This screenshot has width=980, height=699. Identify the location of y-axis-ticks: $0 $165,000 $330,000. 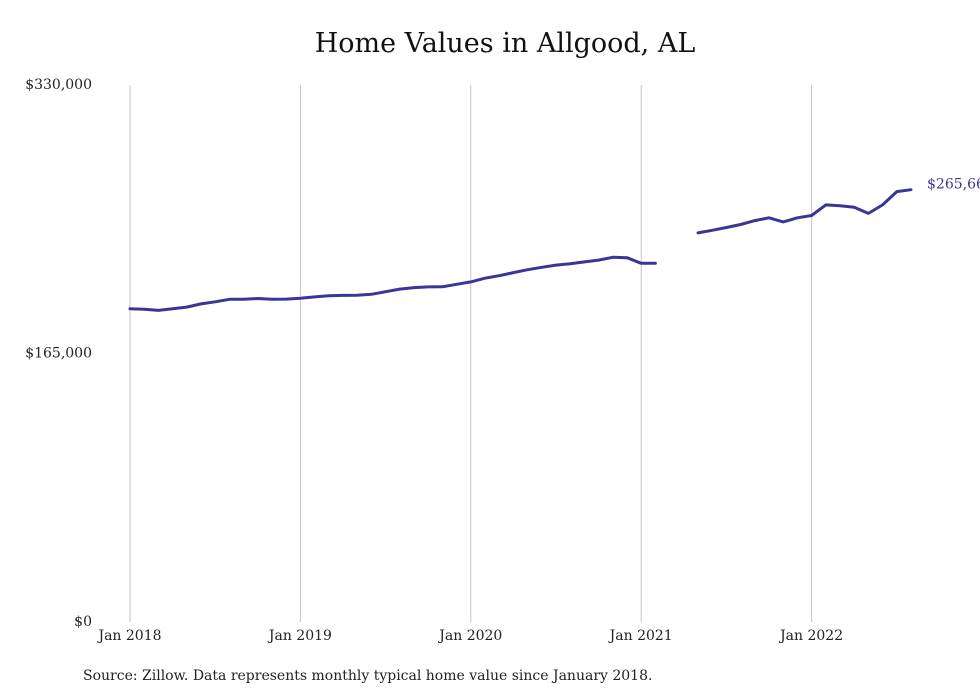
(58, 353).